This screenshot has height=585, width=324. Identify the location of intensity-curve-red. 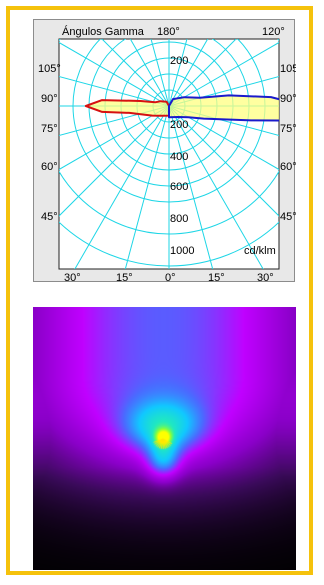
(127, 108).